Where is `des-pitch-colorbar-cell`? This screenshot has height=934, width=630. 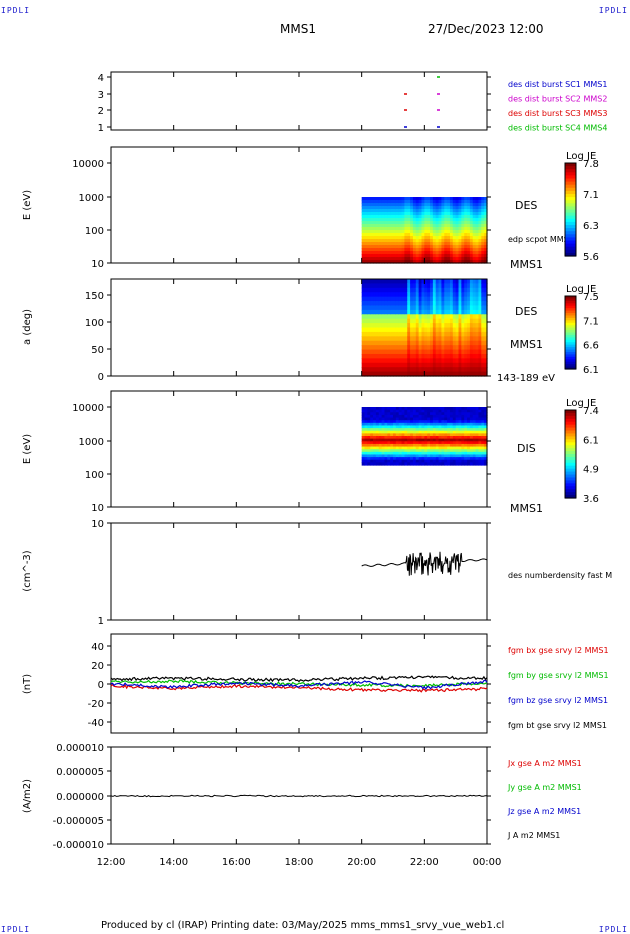
des-pitch-colorbar-cell is located at coordinates (570, 341).